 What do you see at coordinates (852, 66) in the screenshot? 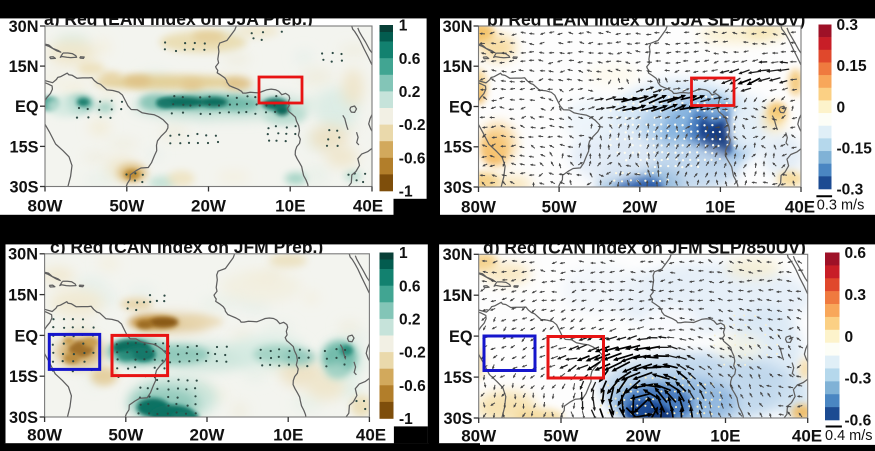
I see `svg-text: 0.15` at bounding box center [852, 66].